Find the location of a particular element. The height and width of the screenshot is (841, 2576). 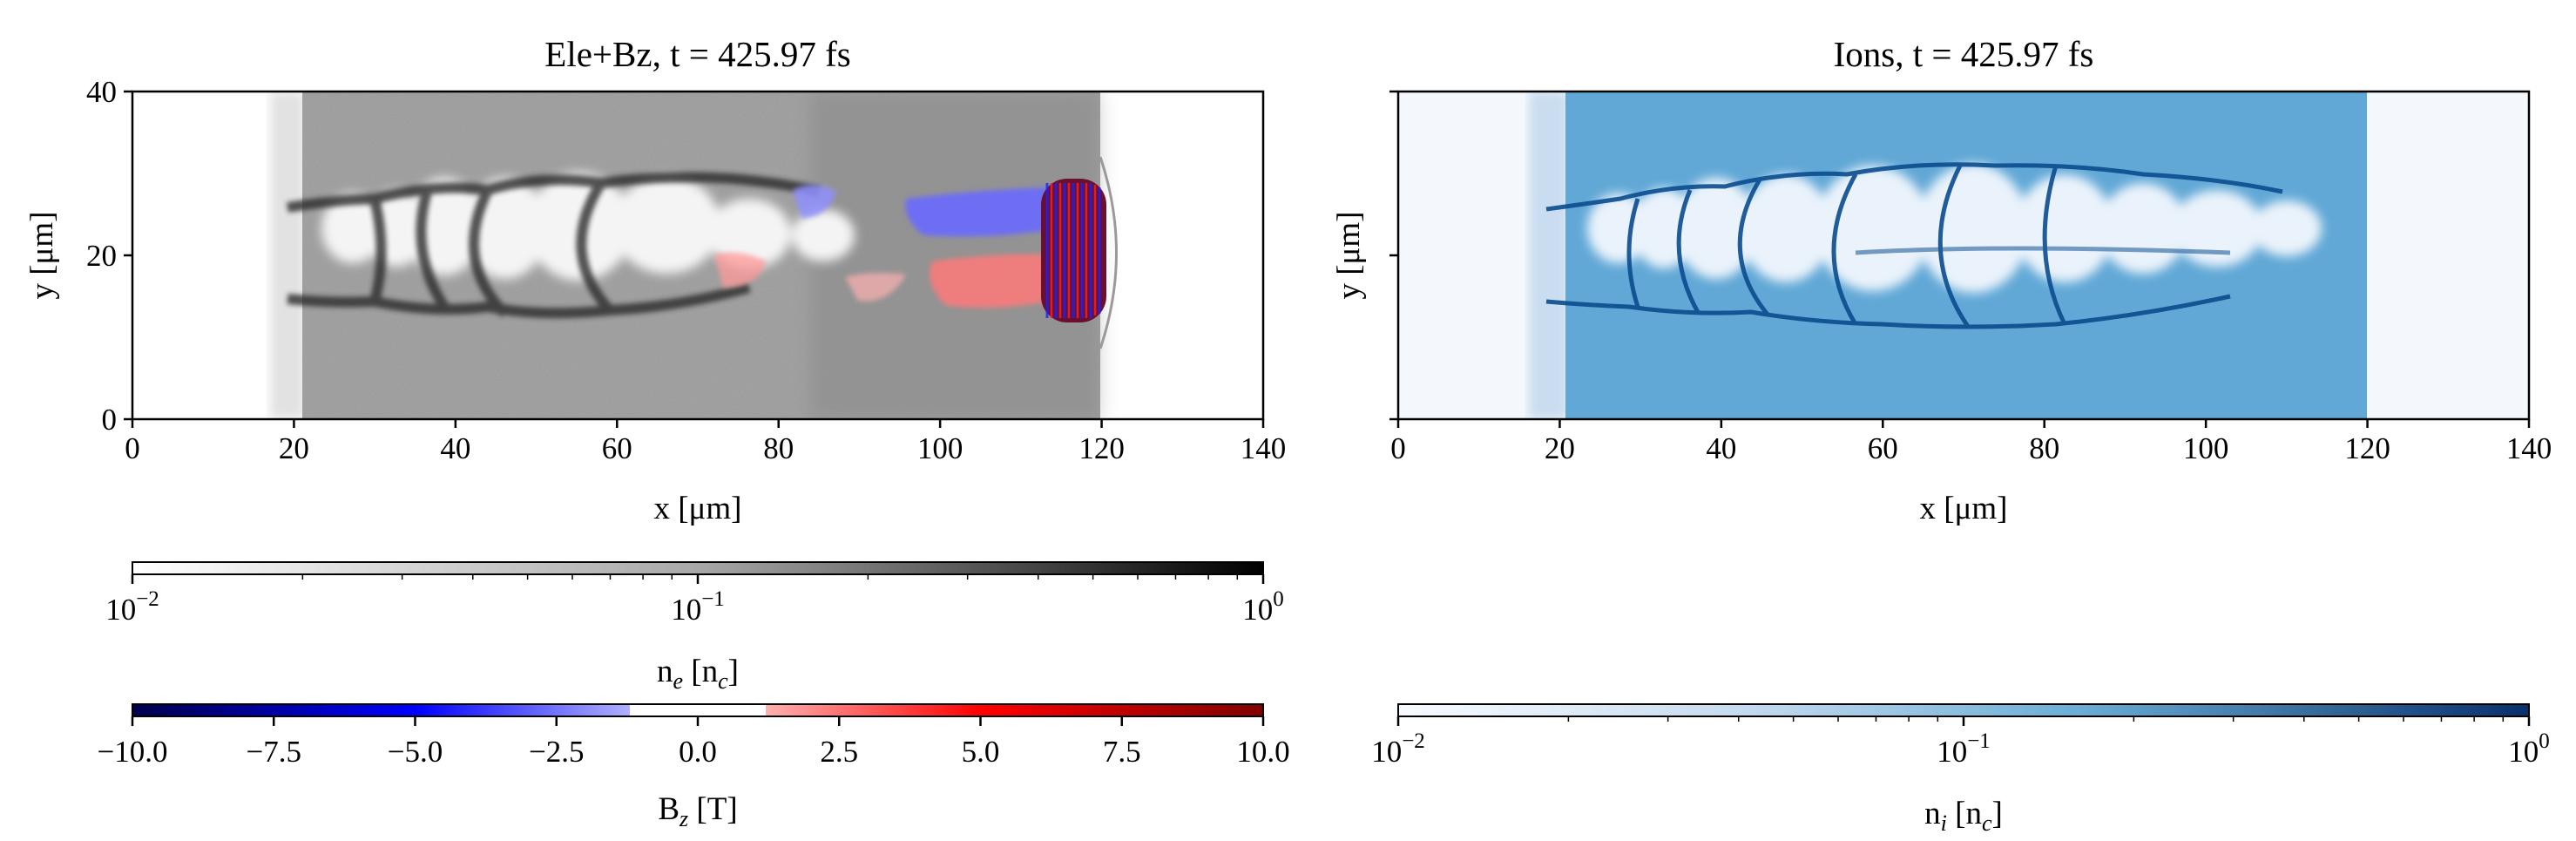

ne-colorbar: 10⁻² 10⁻¹ 100 ne [nc] is located at coordinates (694, 627).